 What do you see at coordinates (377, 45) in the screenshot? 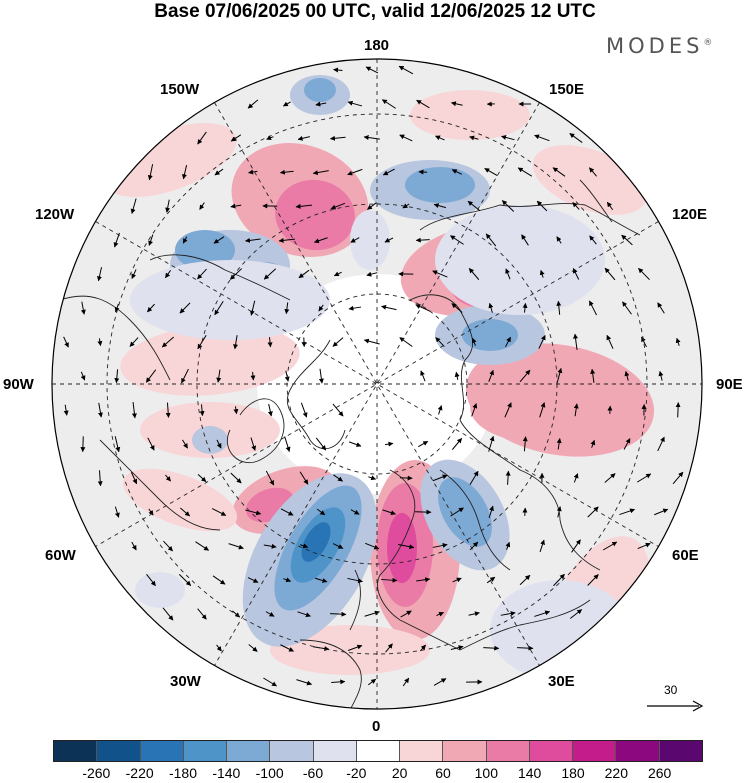
I see `lon-label-180: 180` at bounding box center [377, 45].